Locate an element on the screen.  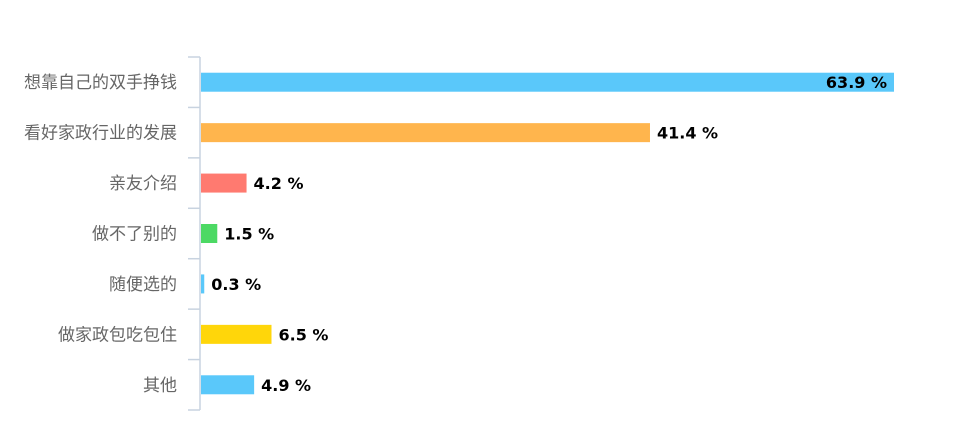
category-label-5: 做家政包吃包住 is located at coordinates (117, 335).